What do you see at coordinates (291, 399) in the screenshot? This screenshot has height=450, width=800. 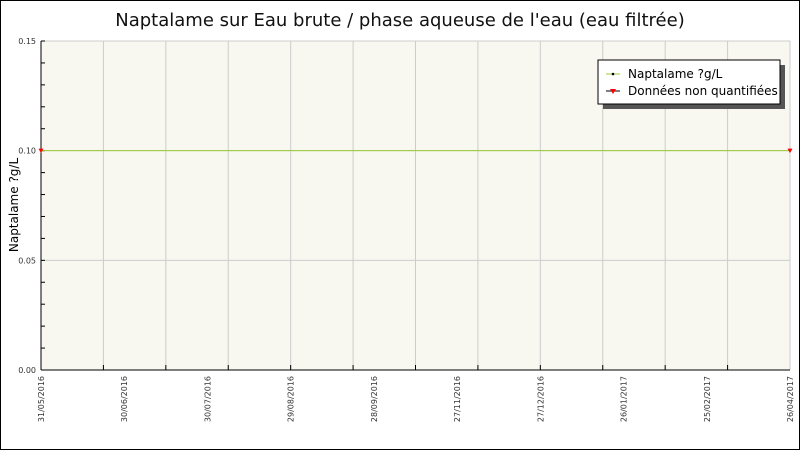 I see `x-tick-label: 29/08/2016` at bounding box center [291, 399].